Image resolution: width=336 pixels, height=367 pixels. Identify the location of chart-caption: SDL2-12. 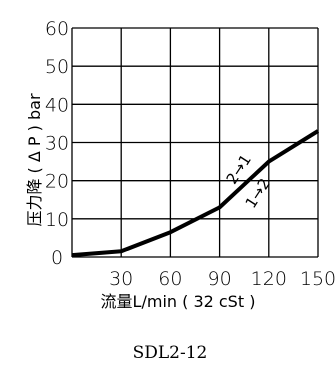
(170, 353).